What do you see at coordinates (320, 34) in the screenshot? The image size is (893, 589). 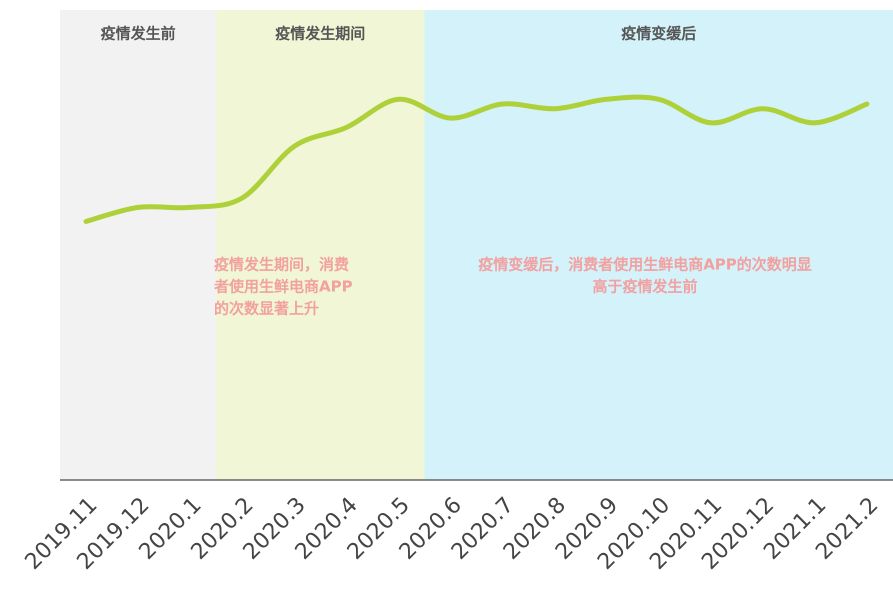 I see `region-label: 疫情发生期间` at bounding box center [320, 34].